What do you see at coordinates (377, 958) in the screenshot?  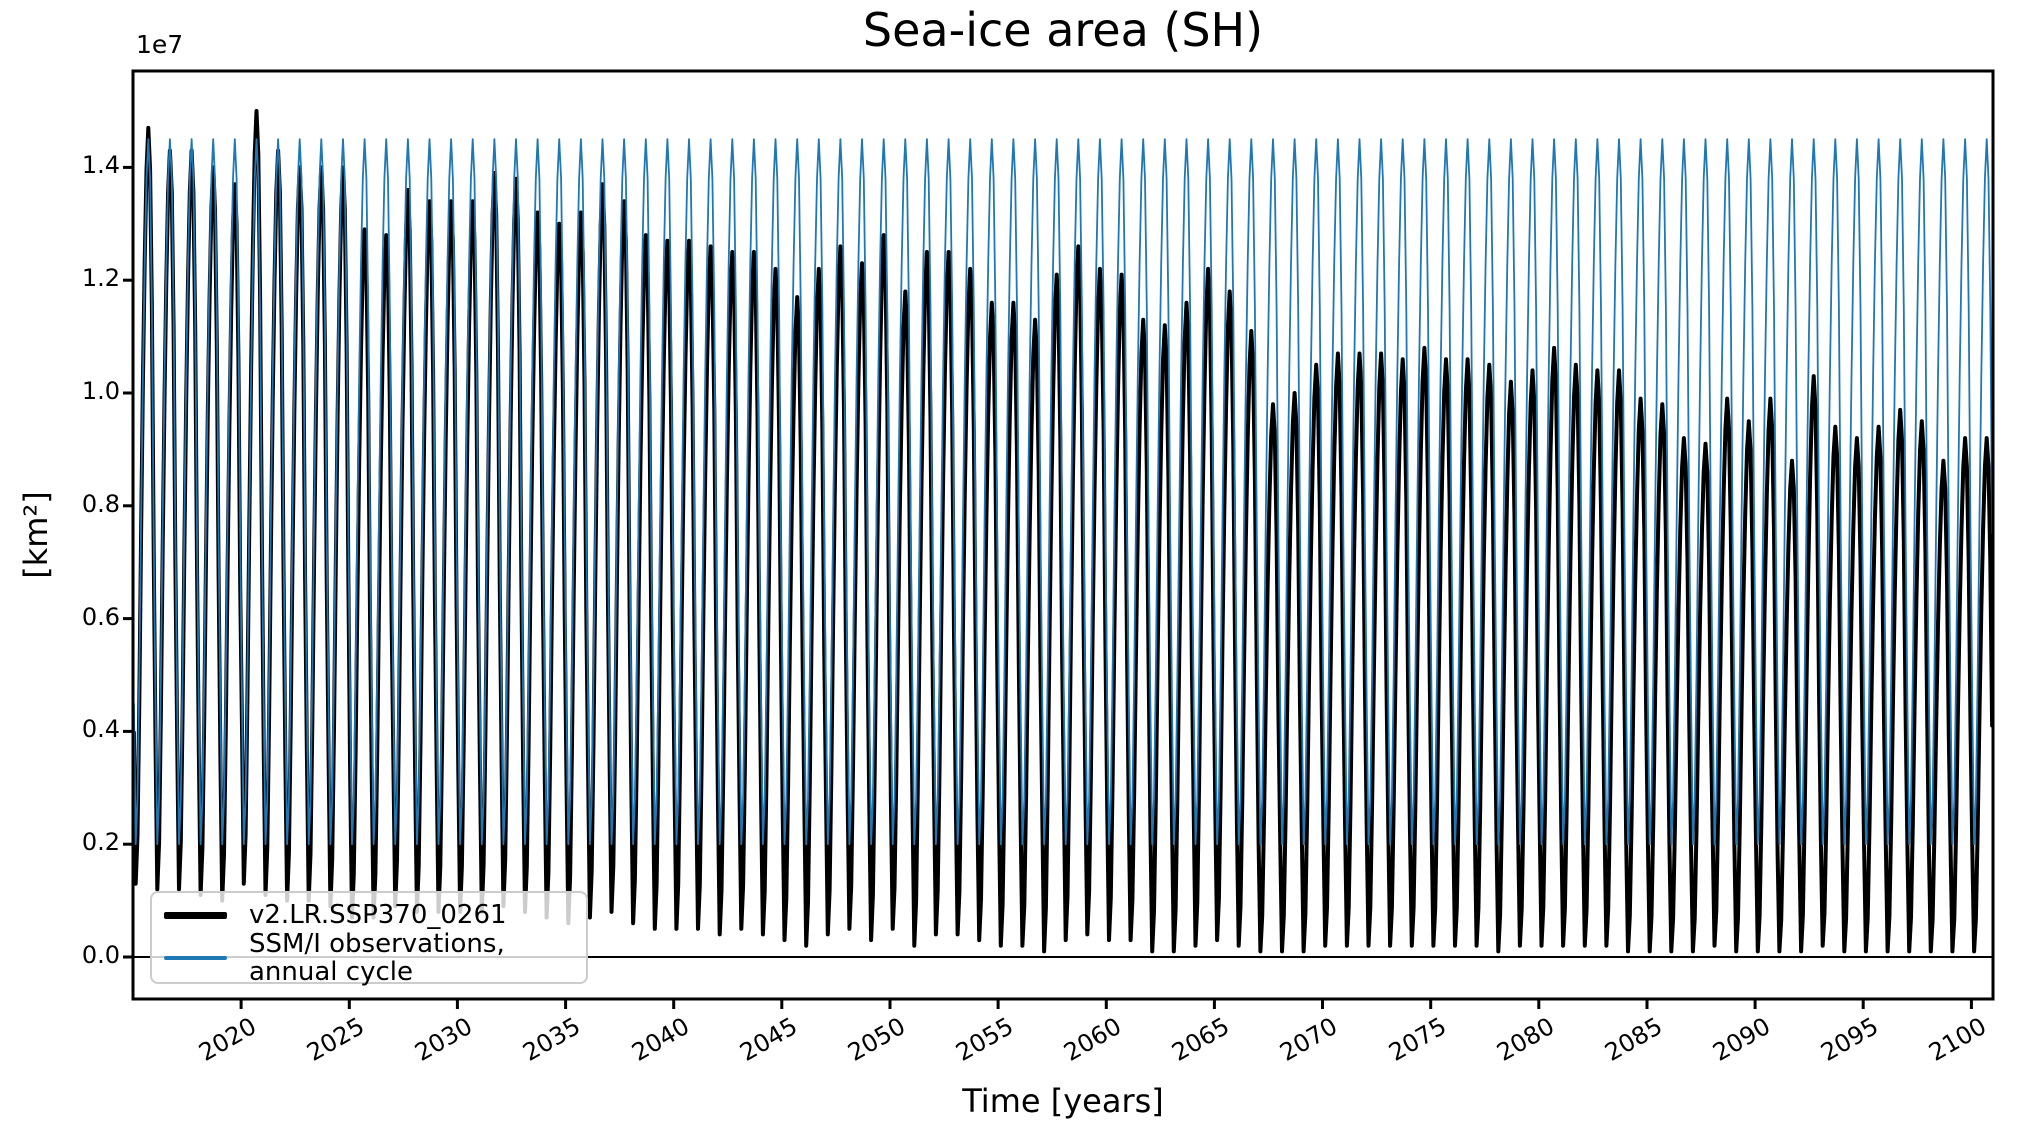 I see `legend-label-observations: SSM/I observations, annual cycle` at bounding box center [377, 958].